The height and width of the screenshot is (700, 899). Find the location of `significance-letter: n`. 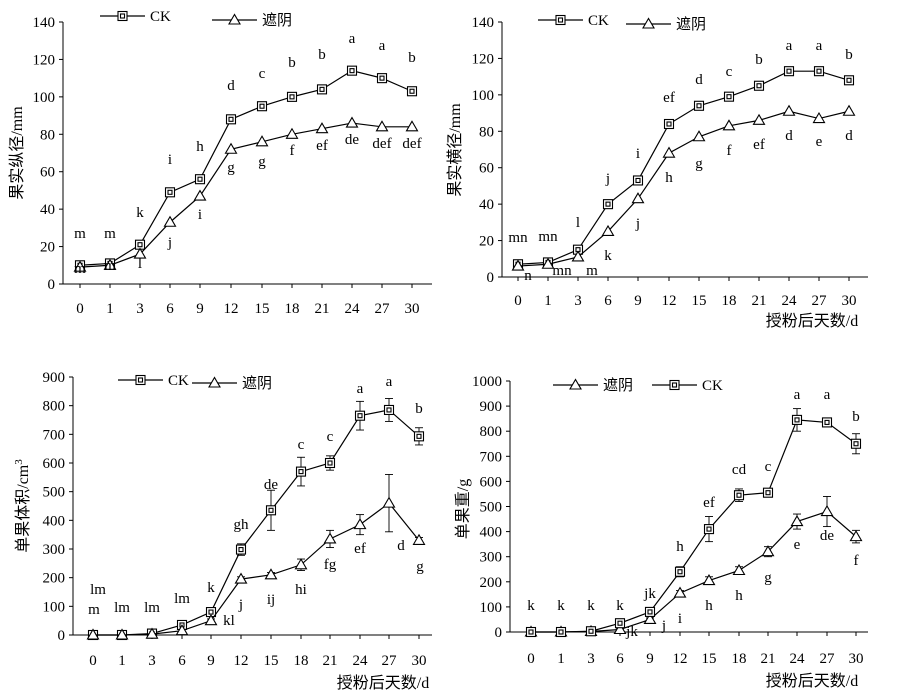

significance-letter: n is located at coordinates (528, 276).